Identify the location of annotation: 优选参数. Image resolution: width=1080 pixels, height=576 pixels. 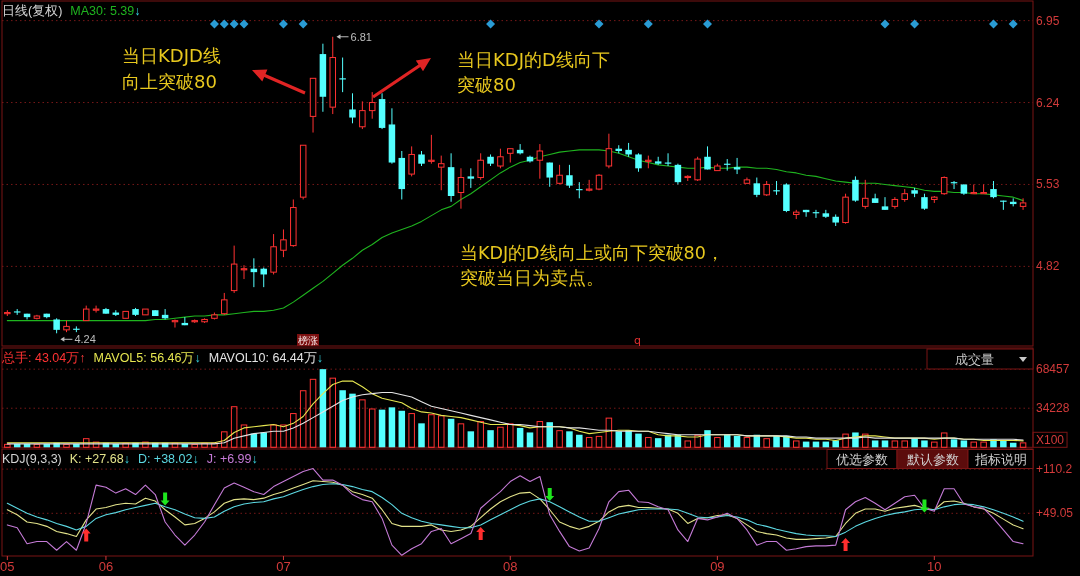
(862, 459).